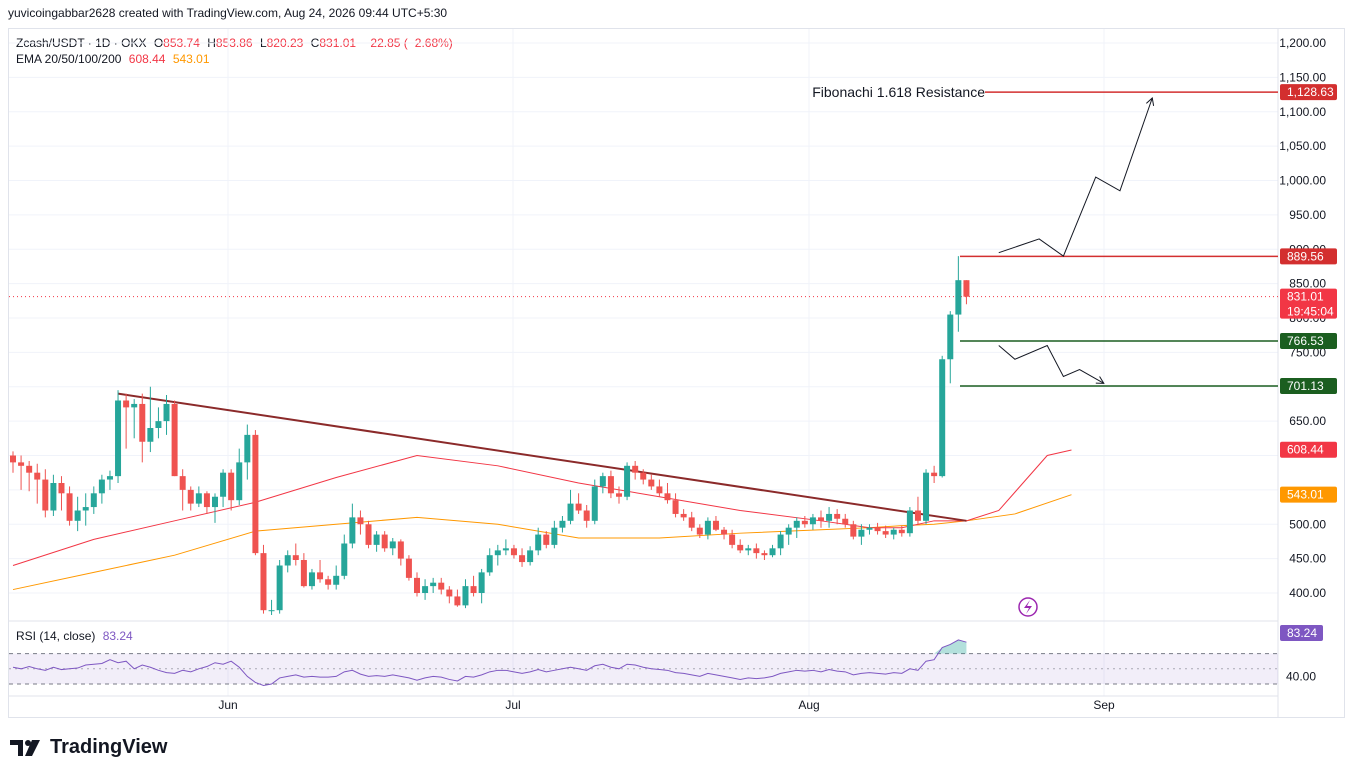 The image size is (1355, 779). Describe the element at coordinates (1307, 593) in the screenshot. I see `y-tick-label: 400.00` at that location.